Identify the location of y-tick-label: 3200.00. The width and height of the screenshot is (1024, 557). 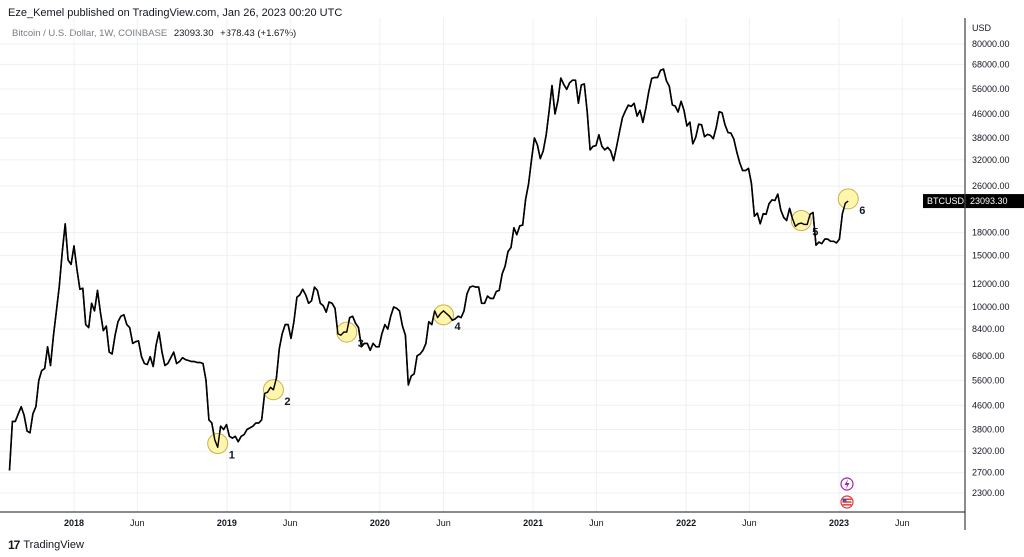
(988, 451).